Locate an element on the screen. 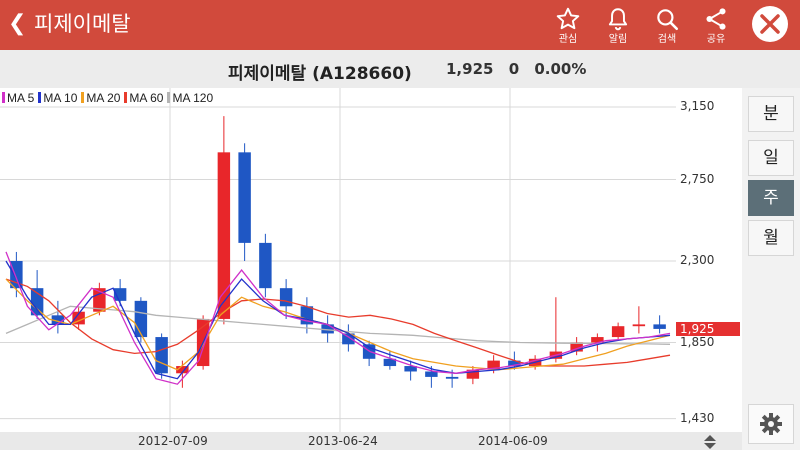 Image resolution: width=800 pixels, height=454 pixels. legend-label: MA 10 is located at coordinates (60, 98).